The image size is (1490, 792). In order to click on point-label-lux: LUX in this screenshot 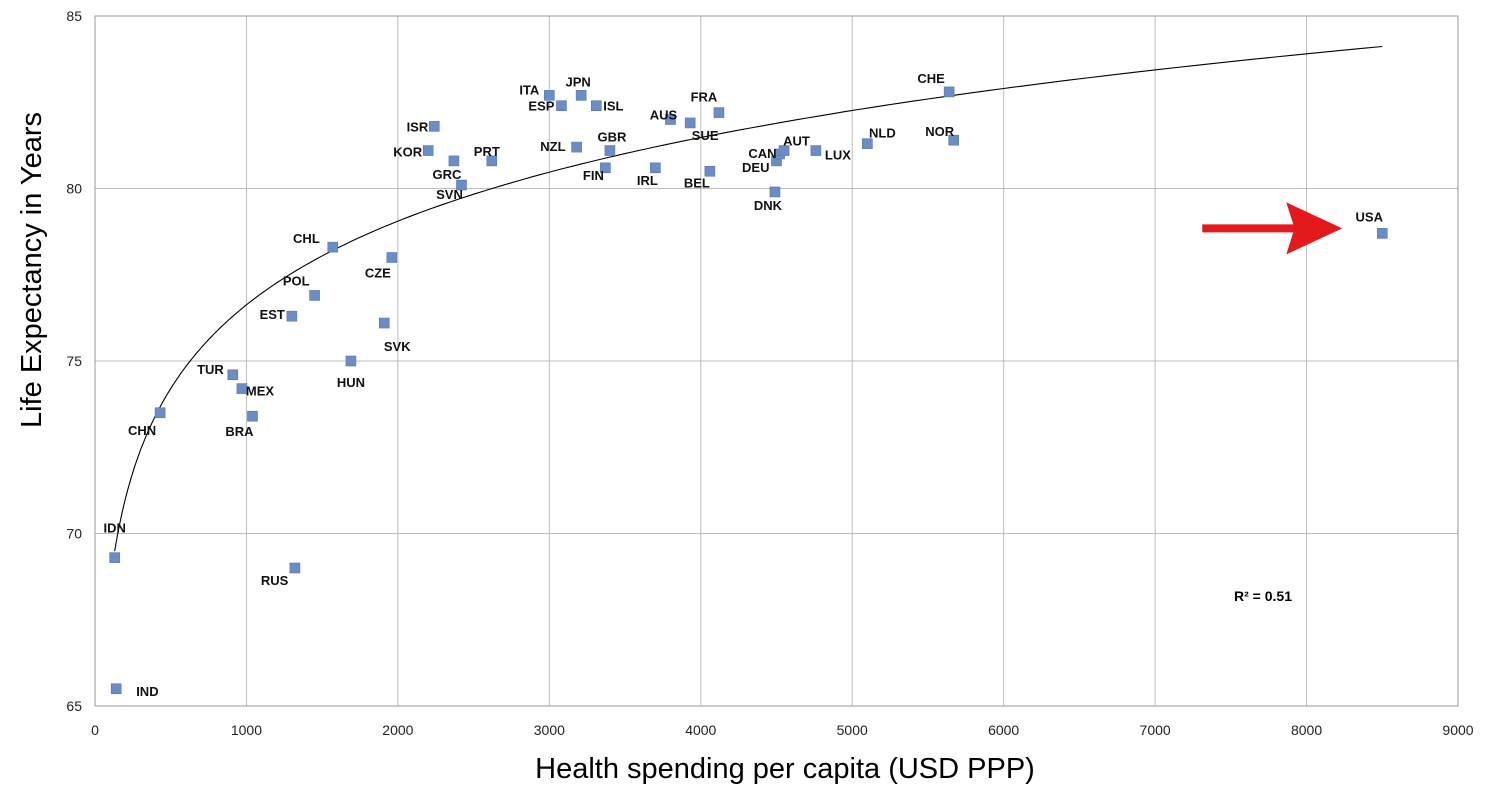, I will do `click(838, 155)`.